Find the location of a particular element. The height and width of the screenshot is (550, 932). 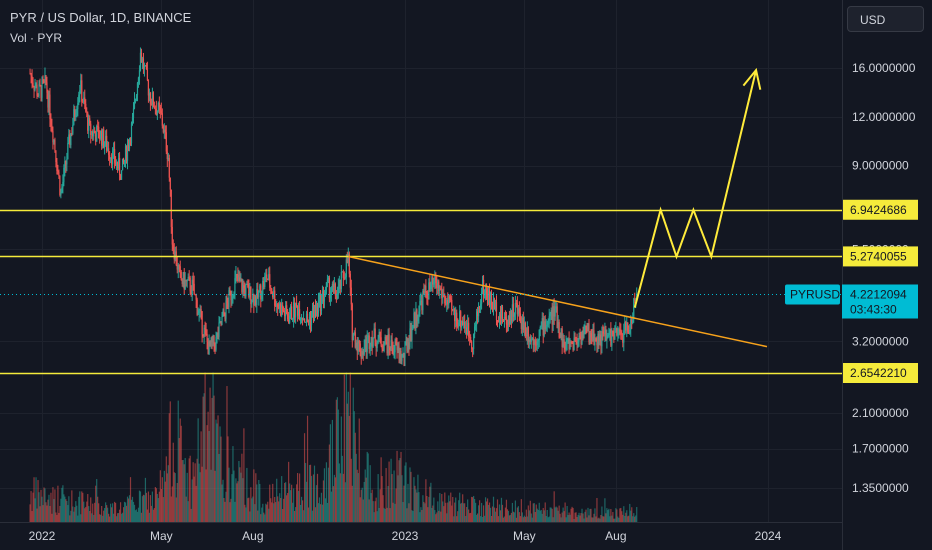

time-axis-background is located at coordinates (466, 536).